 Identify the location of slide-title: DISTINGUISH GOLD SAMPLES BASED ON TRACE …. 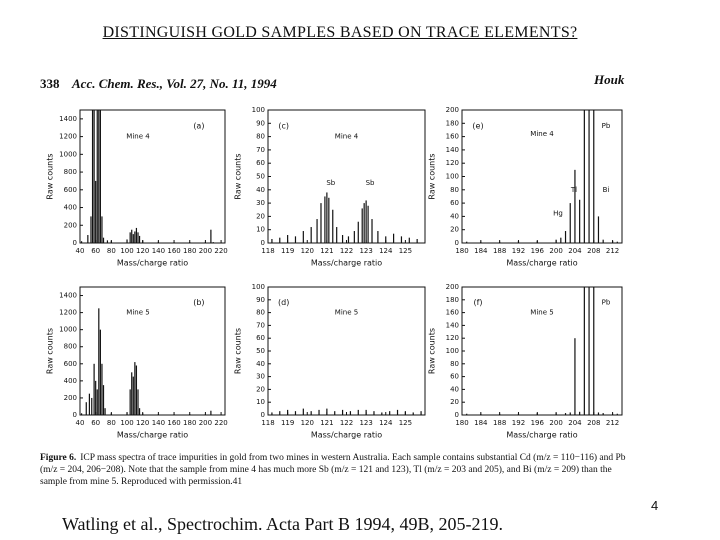
(340, 32).